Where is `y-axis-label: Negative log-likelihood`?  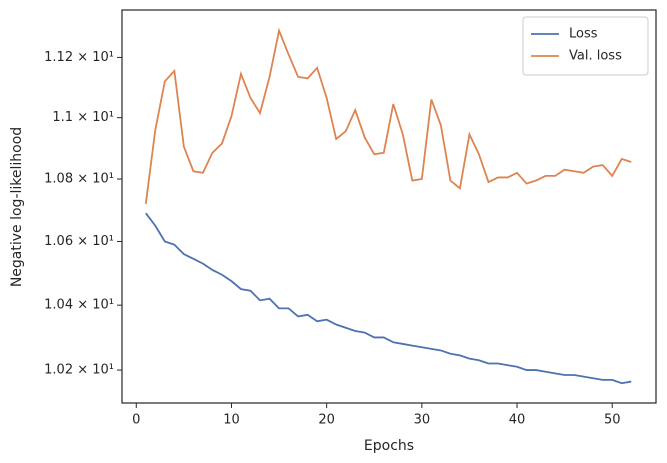
y-axis-label: Negative log-likelihood is located at coordinates (17, 207).